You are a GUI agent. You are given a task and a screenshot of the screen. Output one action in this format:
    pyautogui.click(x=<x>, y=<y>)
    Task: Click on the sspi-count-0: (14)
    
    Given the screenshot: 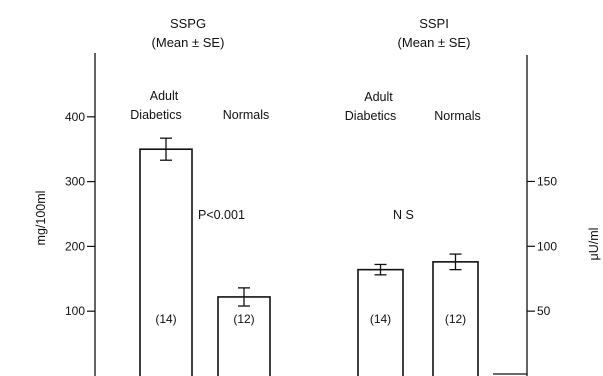 What is the action you would take?
    pyautogui.click(x=380, y=319)
    